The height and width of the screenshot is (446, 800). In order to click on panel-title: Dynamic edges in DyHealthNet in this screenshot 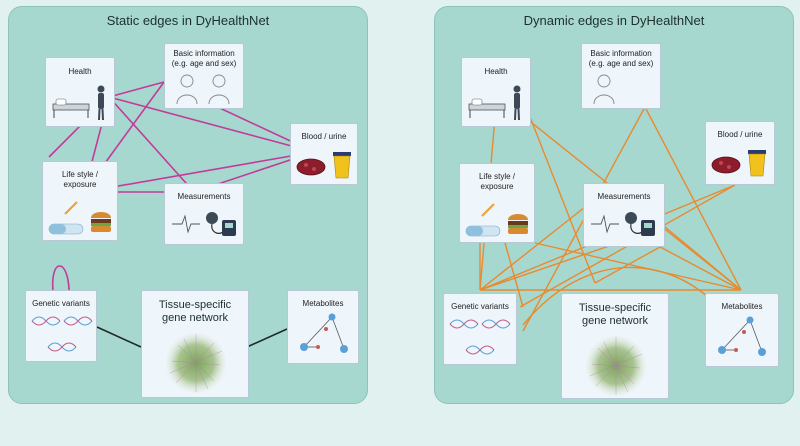, I will do `click(614, 20)`.